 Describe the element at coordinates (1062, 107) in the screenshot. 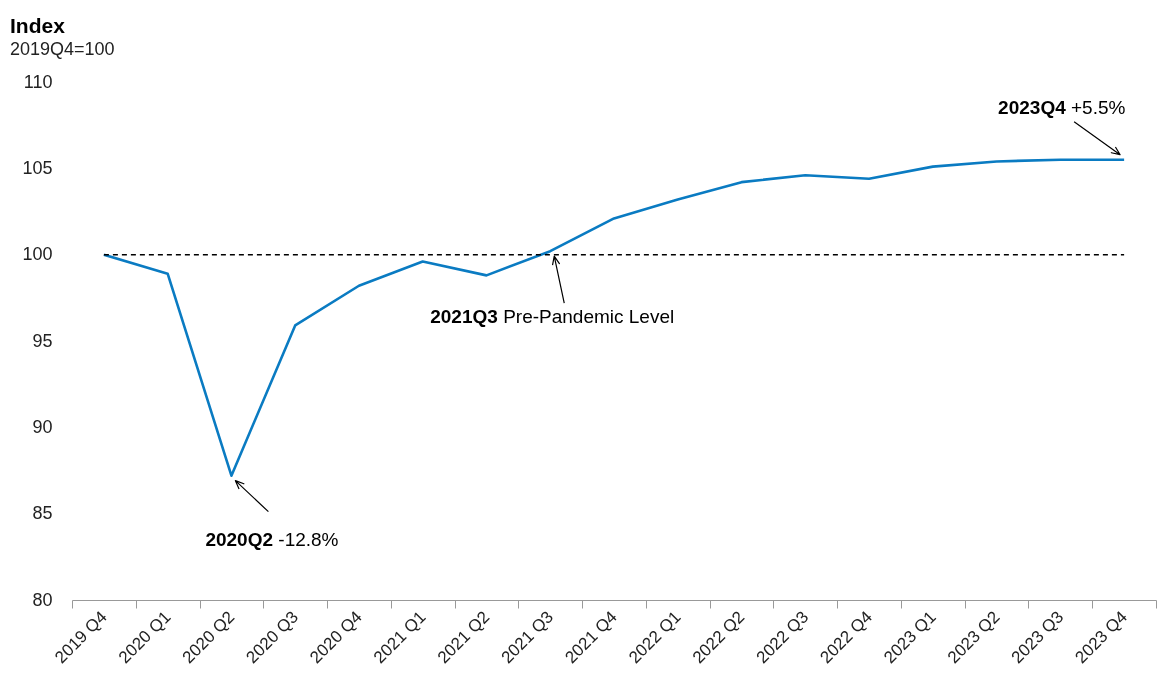

I see `annotation: 2023Q4 +5.5%` at that location.